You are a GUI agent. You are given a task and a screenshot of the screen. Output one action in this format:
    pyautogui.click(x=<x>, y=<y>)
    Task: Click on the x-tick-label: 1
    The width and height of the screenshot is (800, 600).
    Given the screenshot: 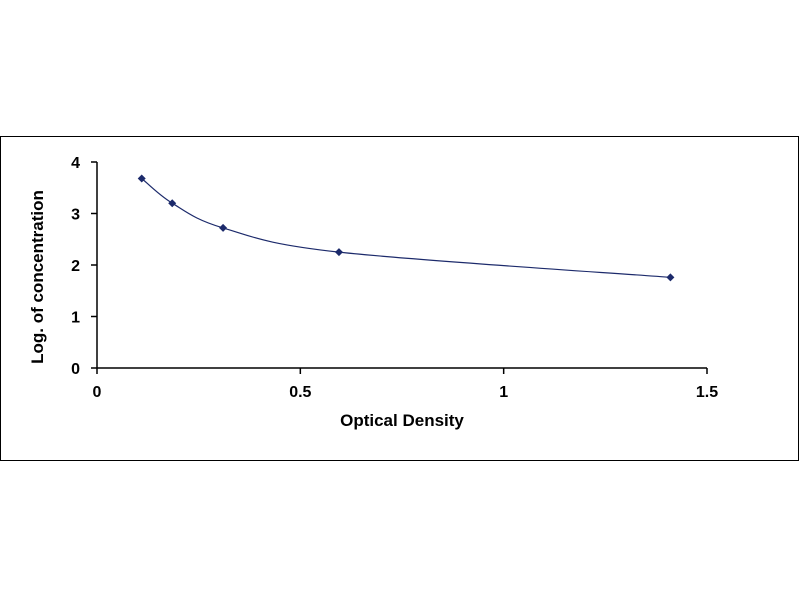 What is the action you would take?
    pyautogui.click(x=503, y=392)
    